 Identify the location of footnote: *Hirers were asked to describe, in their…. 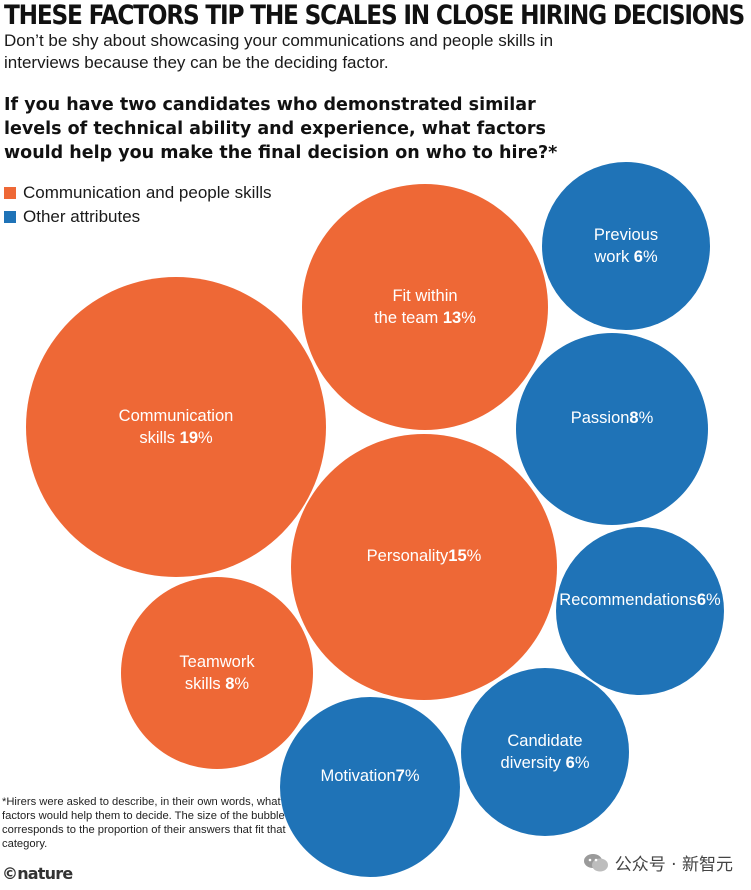
(144, 823).